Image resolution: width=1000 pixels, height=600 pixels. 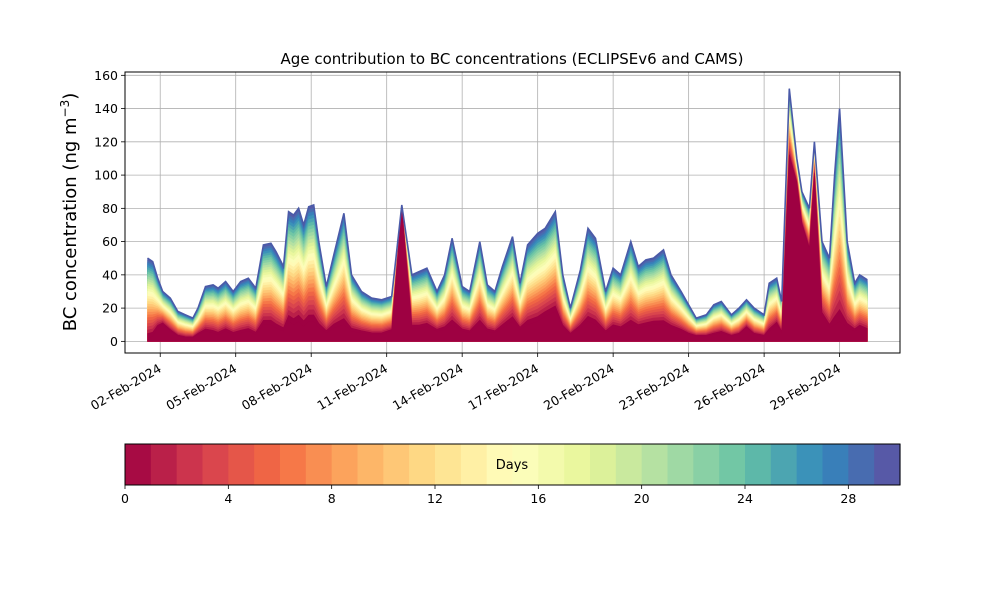 What do you see at coordinates (579, 387) in the screenshot?
I see `x-tick-label: 20-Feb-2024` at bounding box center [579, 387].